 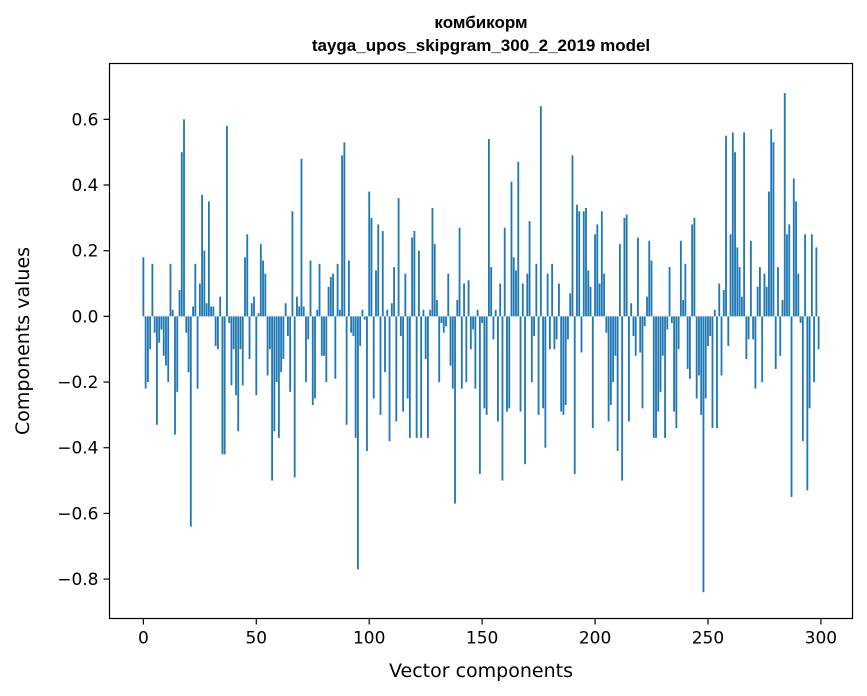 I want to click on x-tick-label: 0, so click(x=143, y=639).